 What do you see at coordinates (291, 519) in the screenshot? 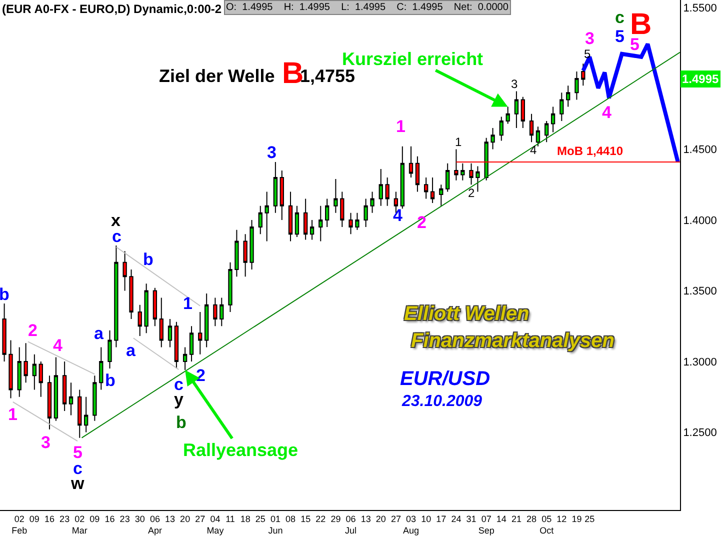
I see `x-tick-label: 08` at bounding box center [291, 519].